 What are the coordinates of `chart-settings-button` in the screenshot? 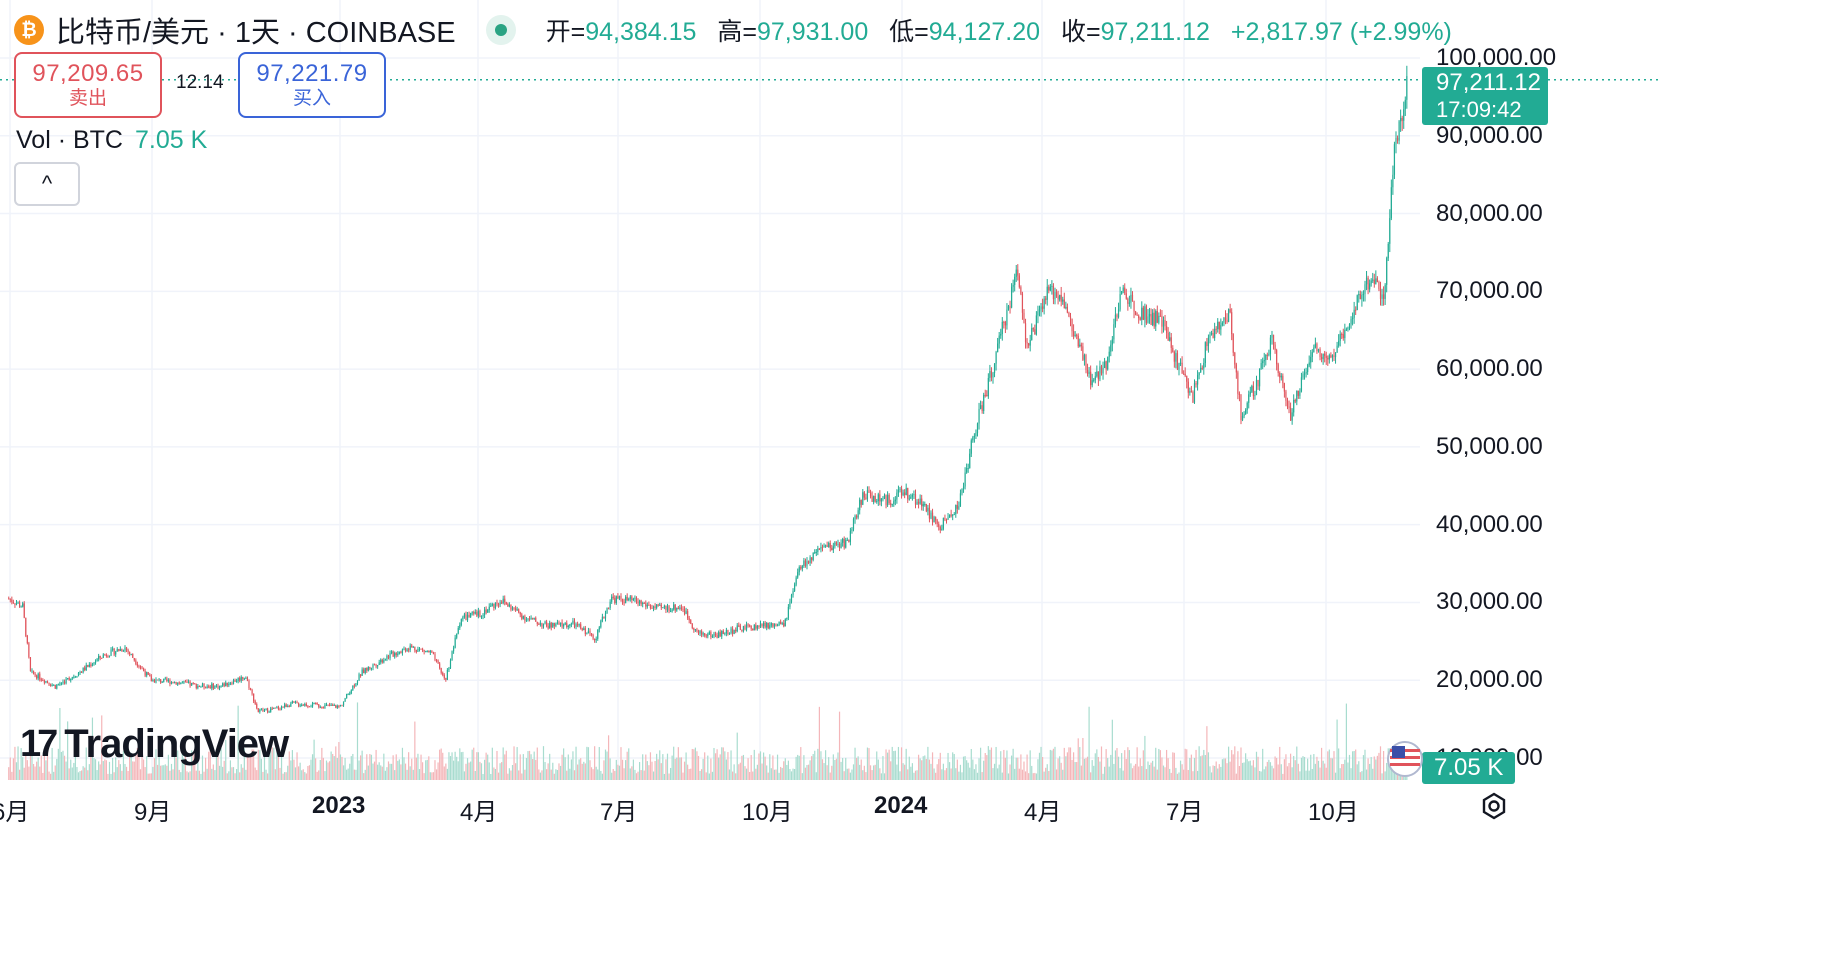 It's located at (1494, 806).